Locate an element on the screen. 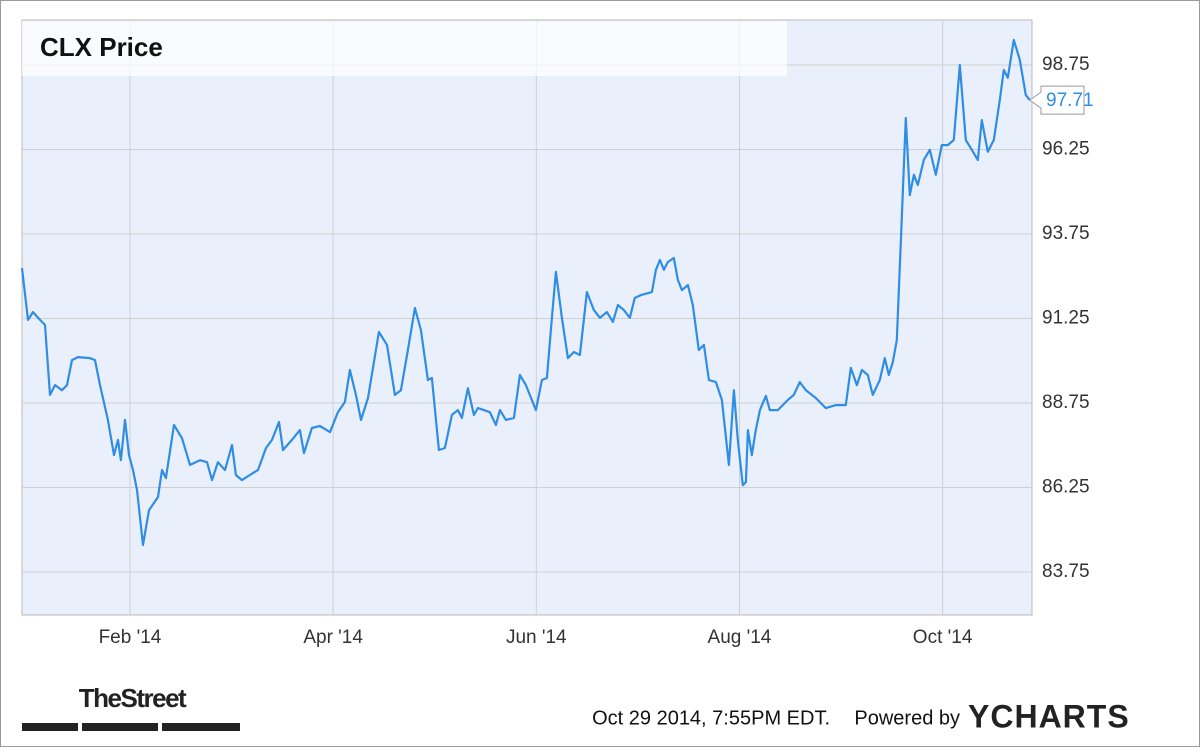  x-tick-label: Aug '14 is located at coordinates (740, 637).